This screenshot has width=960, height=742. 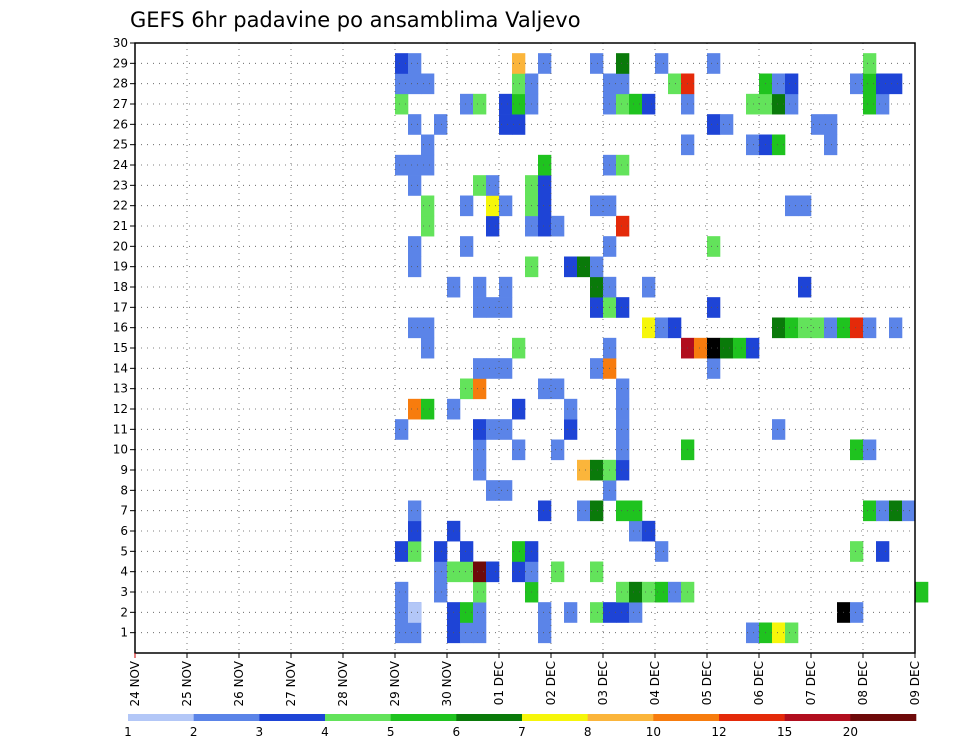 What do you see at coordinates (718, 732) in the screenshot?
I see `colorbar-label: 12` at bounding box center [718, 732].